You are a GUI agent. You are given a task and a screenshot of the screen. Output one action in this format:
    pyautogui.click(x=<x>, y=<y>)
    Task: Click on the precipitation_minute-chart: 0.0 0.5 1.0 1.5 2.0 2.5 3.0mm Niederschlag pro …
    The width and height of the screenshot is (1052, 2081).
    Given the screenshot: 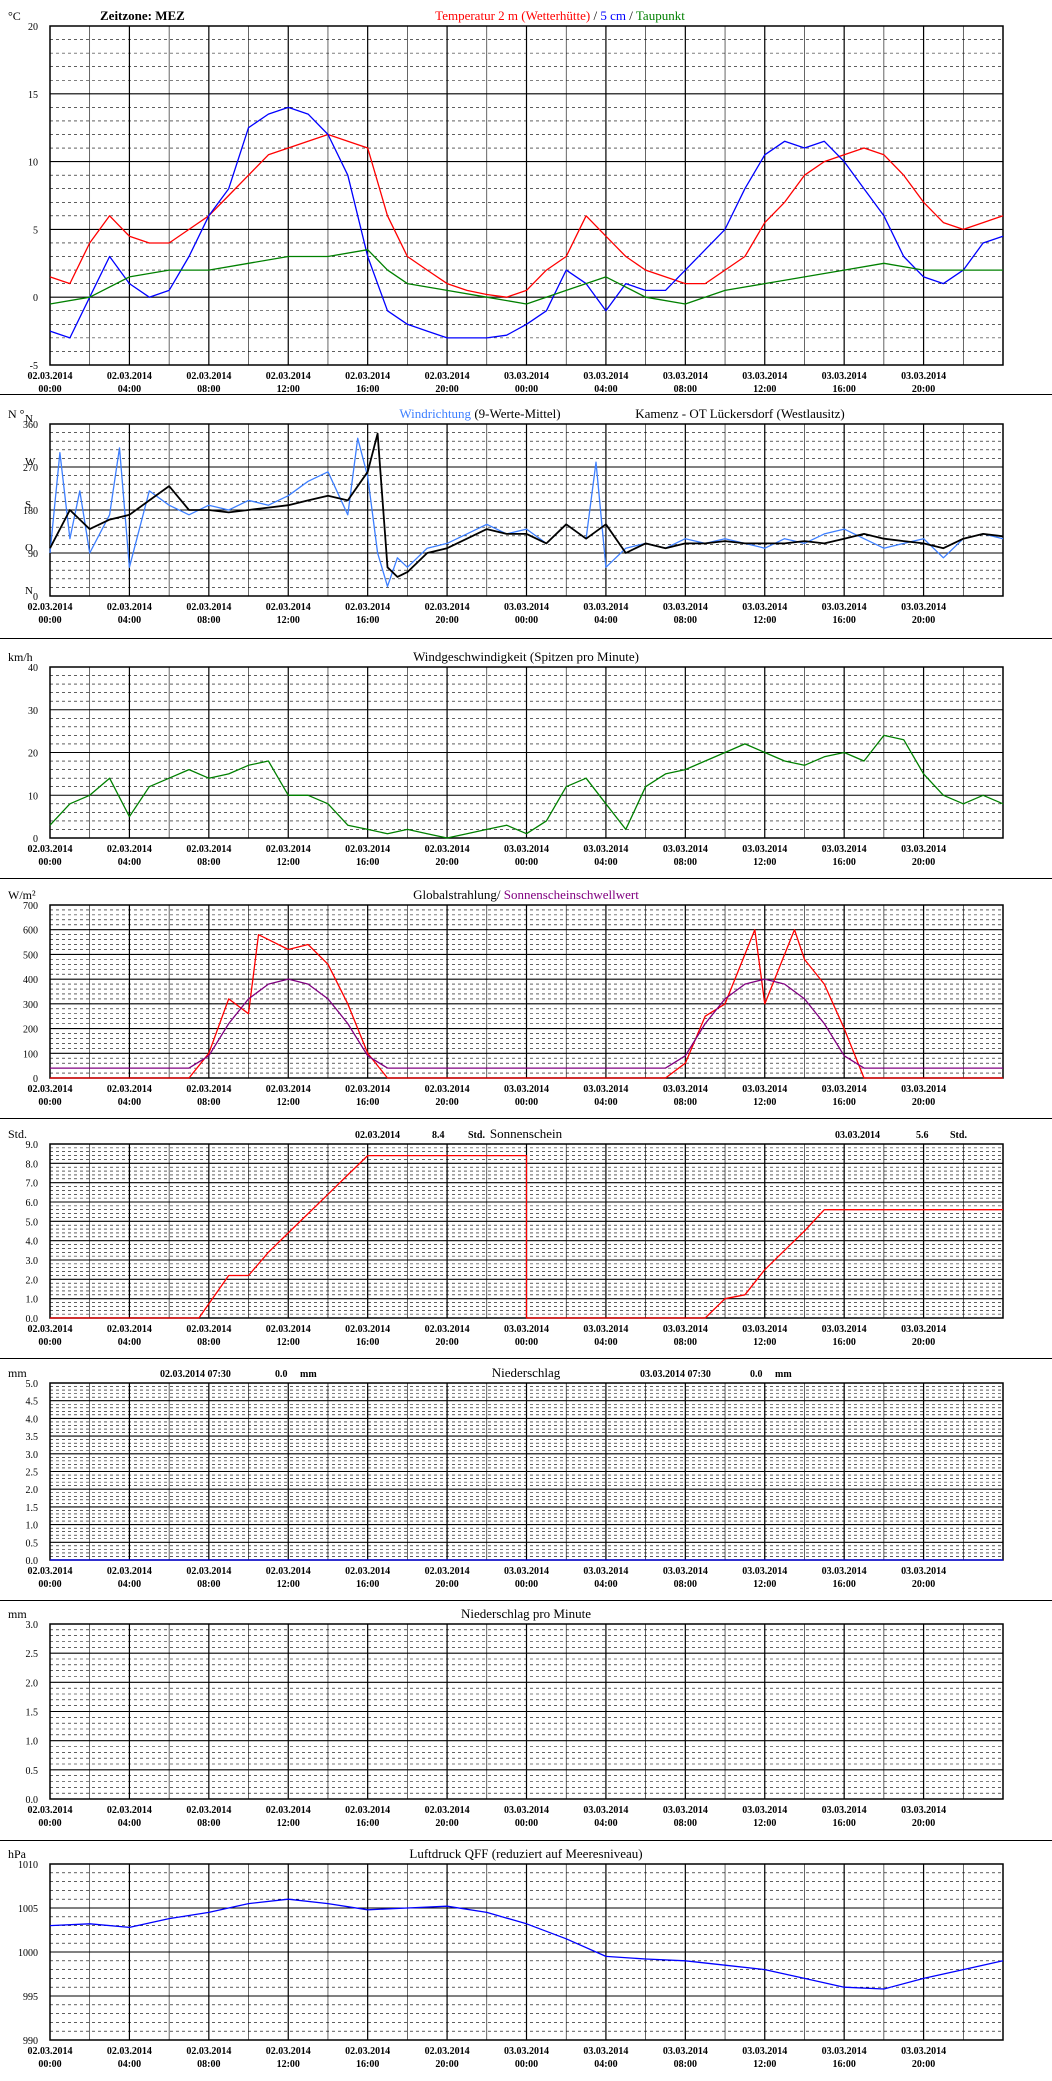 What is the action you would take?
    pyautogui.click(x=506, y=1717)
    